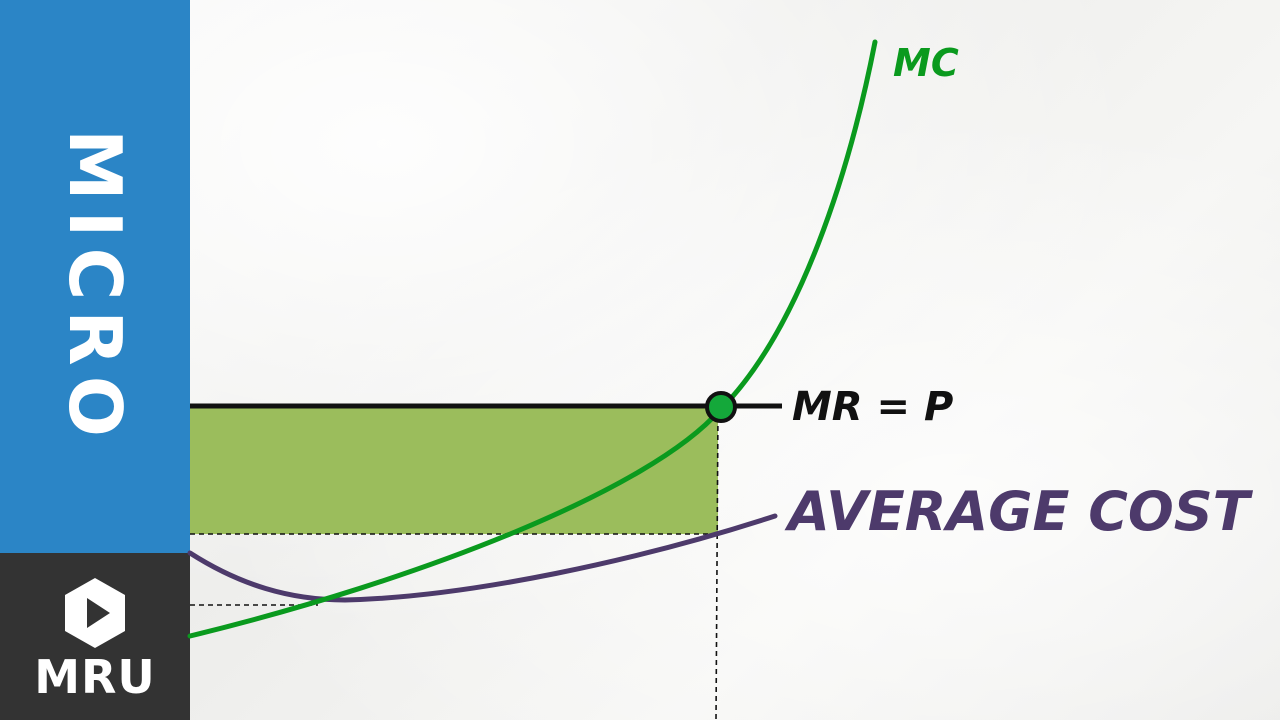 The height and width of the screenshot is (720, 1280). What do you see at coordinates (872, 407) in the screenshot?
I see `mr-label: MR = P` at bounding box center [872, 407].